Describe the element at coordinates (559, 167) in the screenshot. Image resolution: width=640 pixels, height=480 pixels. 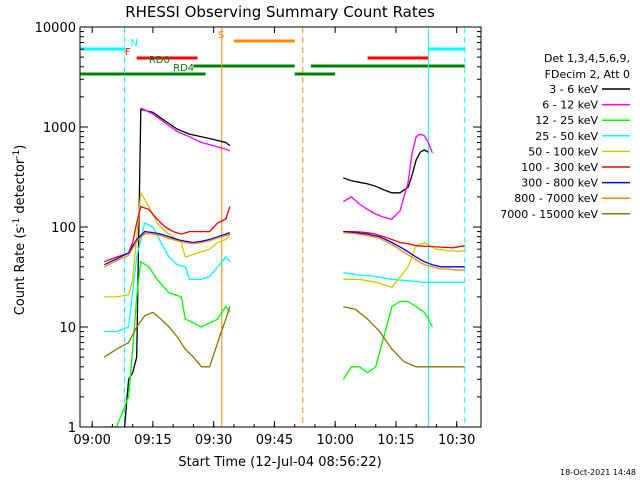
I see `legend-entry-label: 100 - 300 keV` at that location.